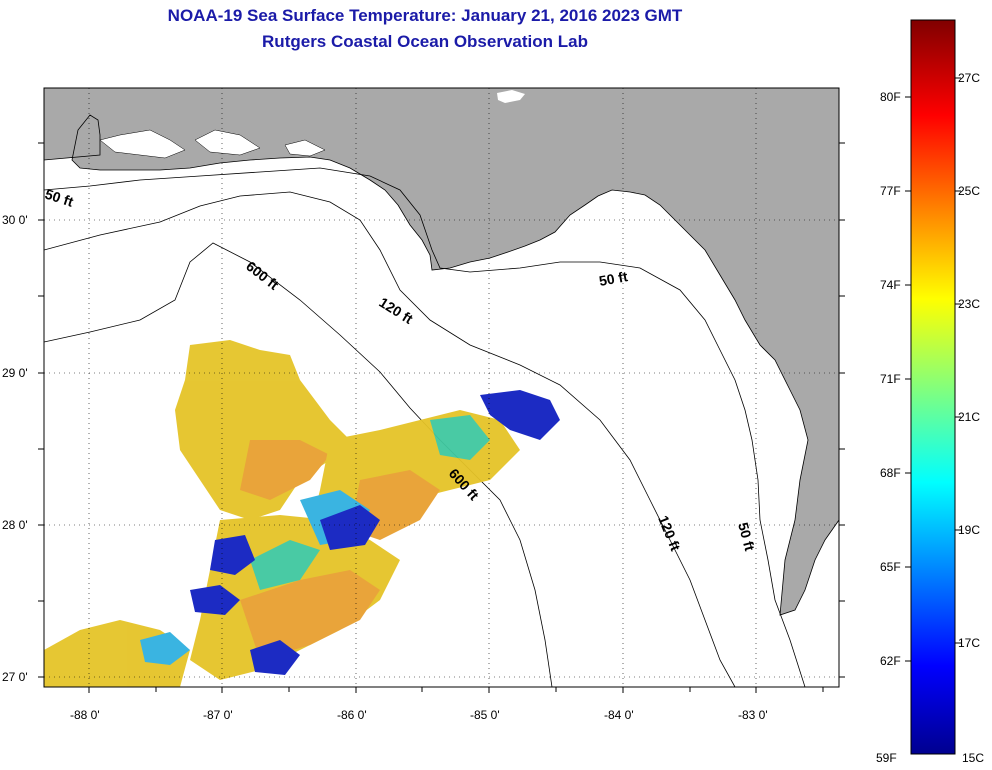  What do you see at coordinates (886, 758) in the screenshot?
I see `colorbar-f-59: 59F` at bounding box center [886, 758].